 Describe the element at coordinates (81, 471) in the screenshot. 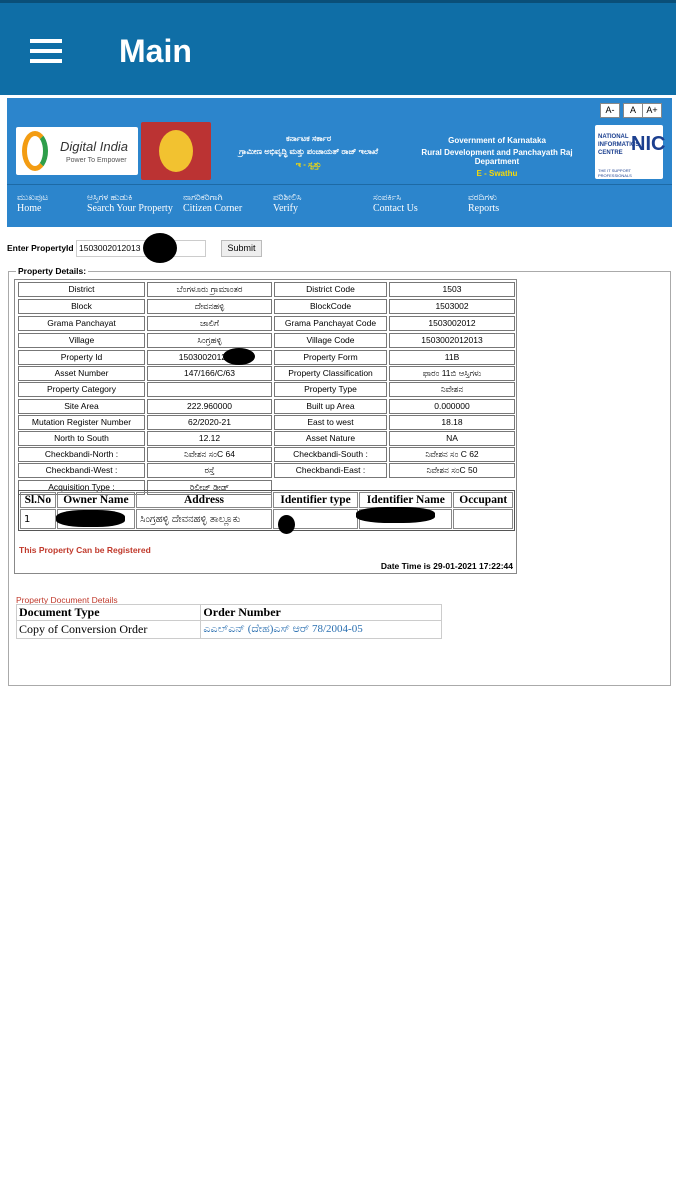

I see `detail-label: Checkbandi-West :` at that location.